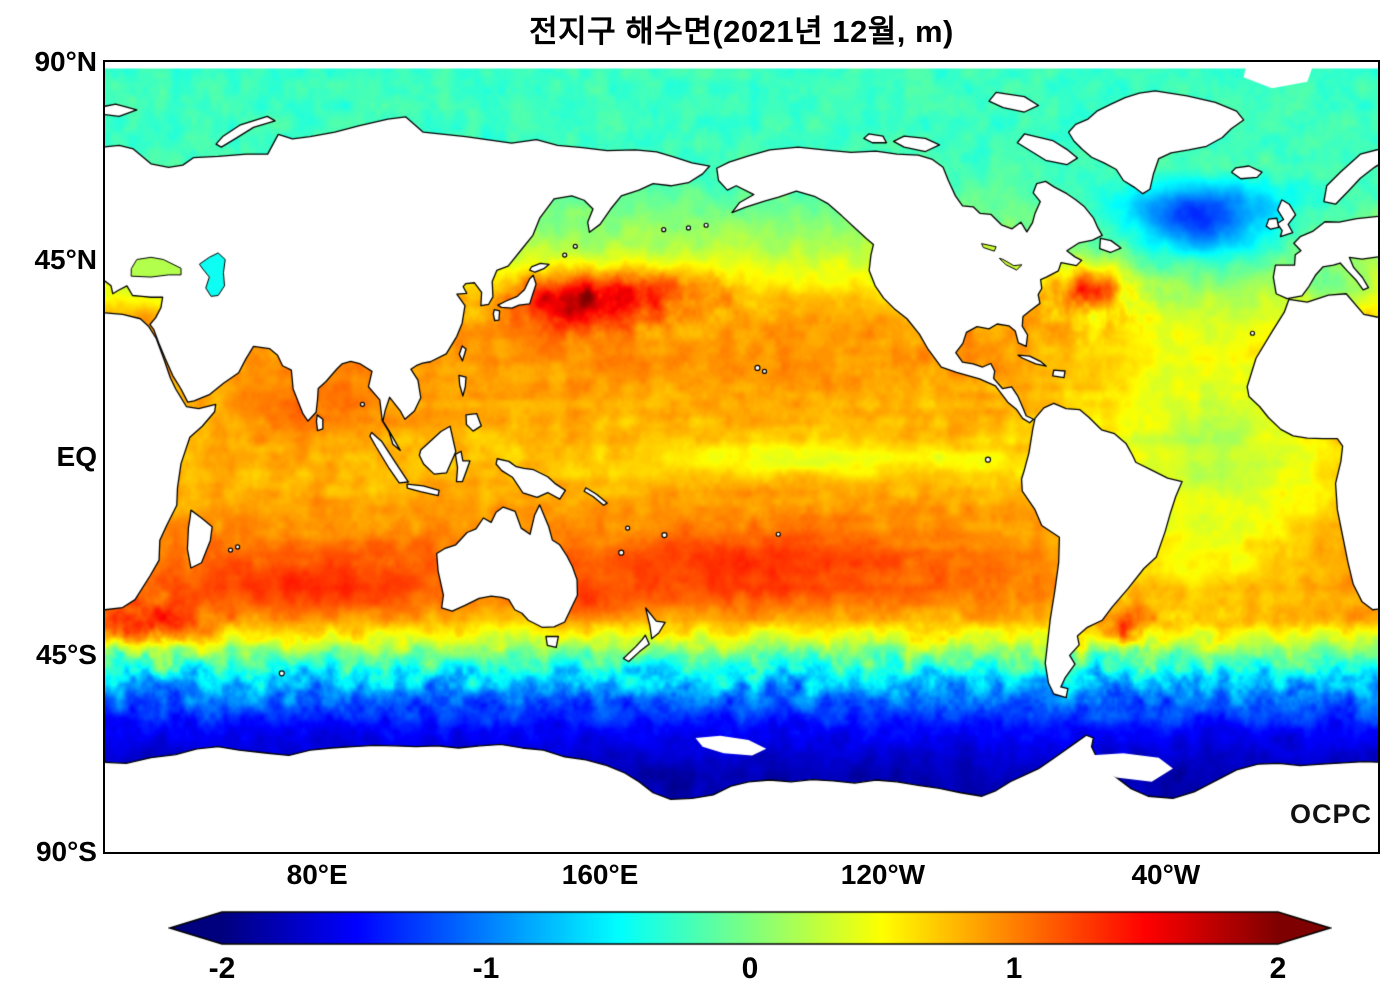  I want to click on y-tick-label: 45°S, so click(66, 654).